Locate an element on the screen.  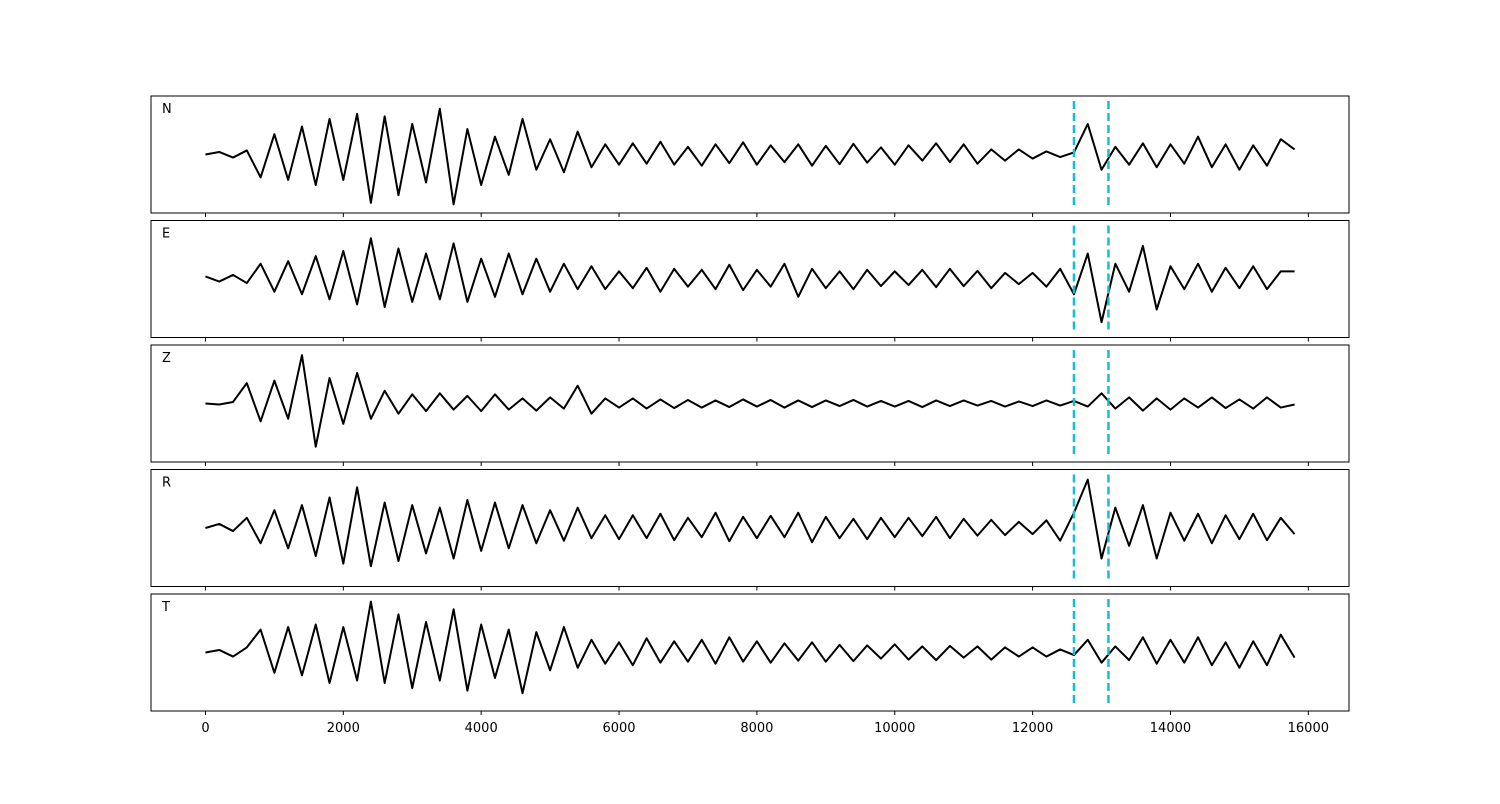
panel-label: Z is located at coordinates (166, 358).